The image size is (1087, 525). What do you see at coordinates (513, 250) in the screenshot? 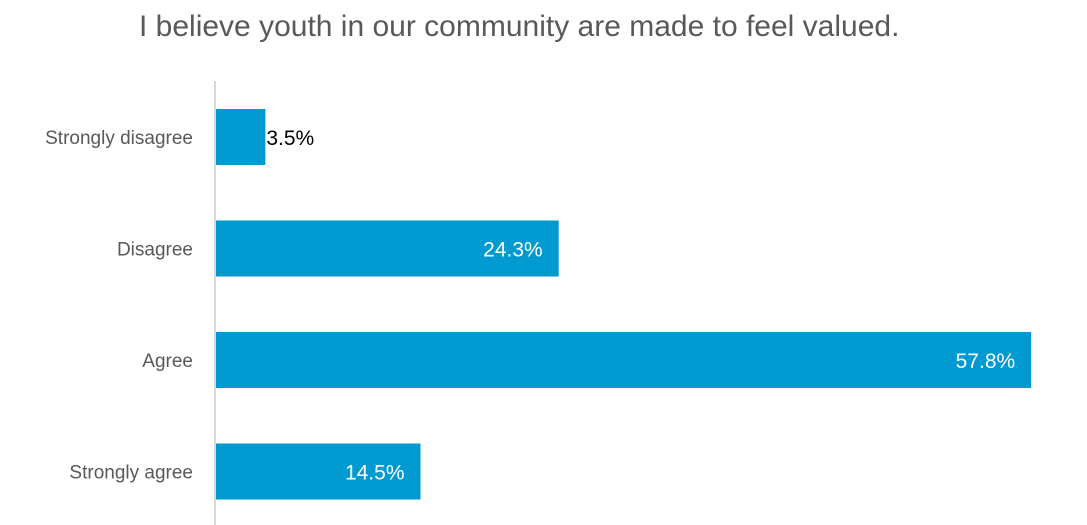
I see `value-label-disagree: 24.3%` at bounding box center [513, 250].